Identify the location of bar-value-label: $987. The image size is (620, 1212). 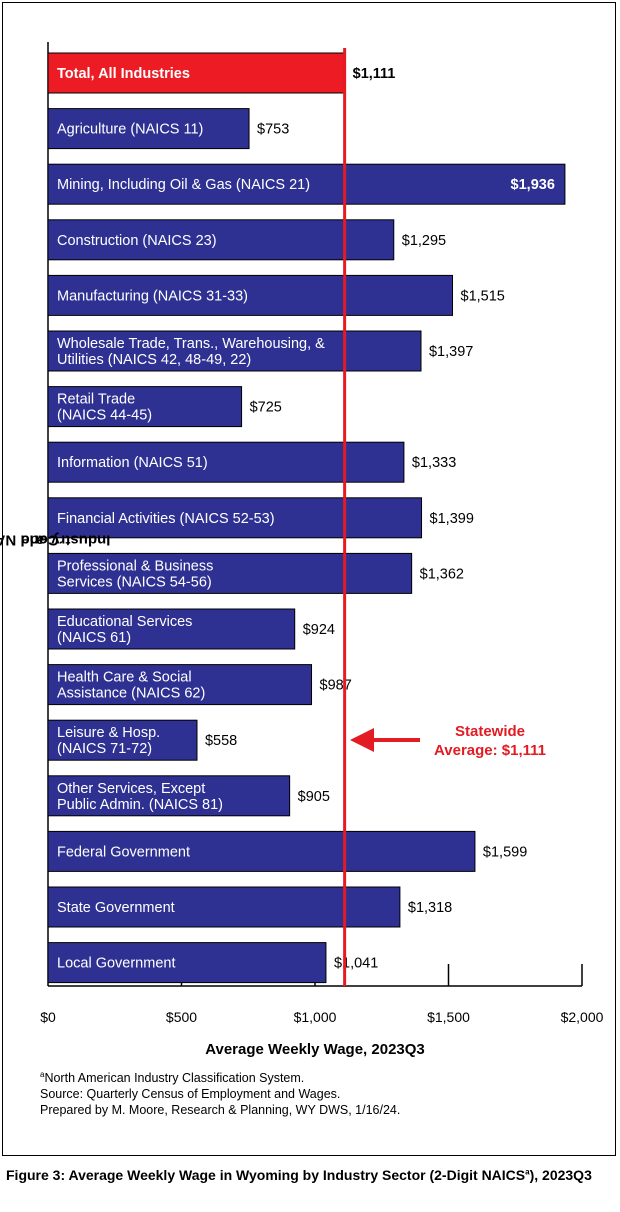
(336, 686).